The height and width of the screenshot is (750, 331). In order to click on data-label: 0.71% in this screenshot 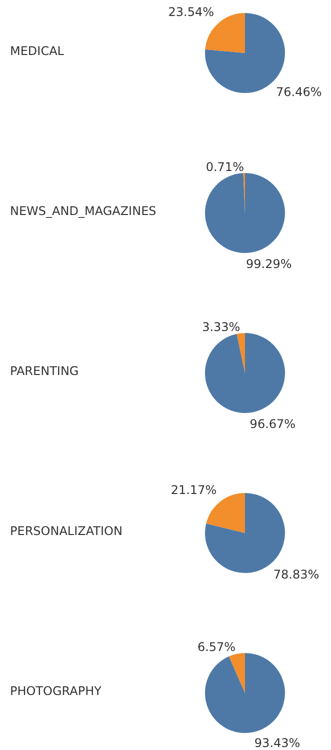, I will do `click(225, 167)`.